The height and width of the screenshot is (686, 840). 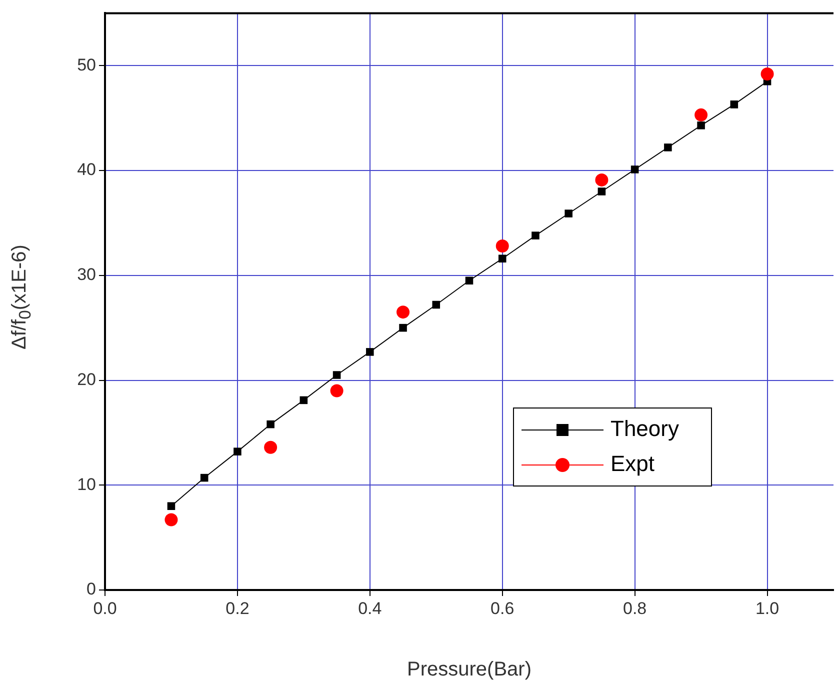 What do you see at coordinates (370, 608) in the screenshot?
I see `x-tick-label: 0.4` at bounding box center [370, 608].